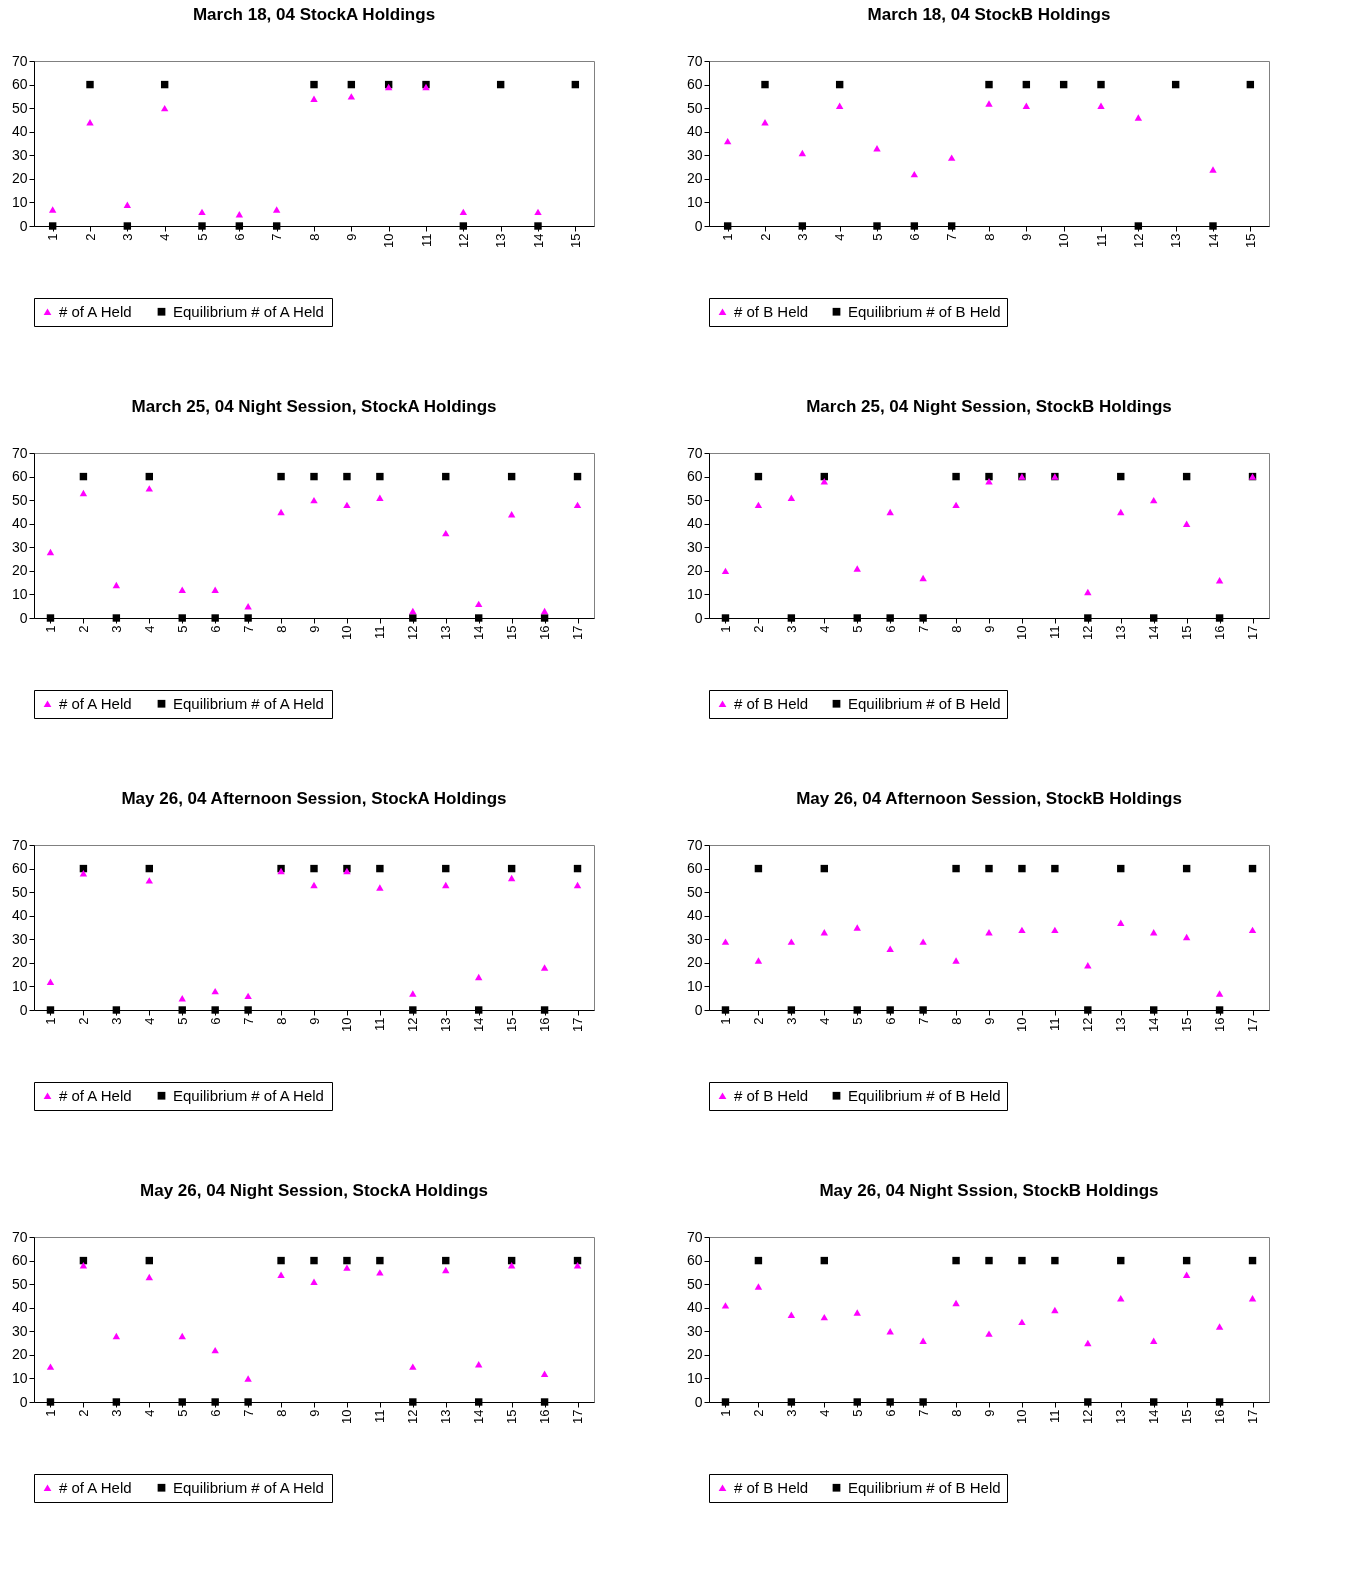 This screenshot has height=1589, width=1361. What do you see at coordinates (314, 14) in the screenshot?
I see `chart-title: March 18, 04 StockA Holdings` at bounding box center [314, 14].